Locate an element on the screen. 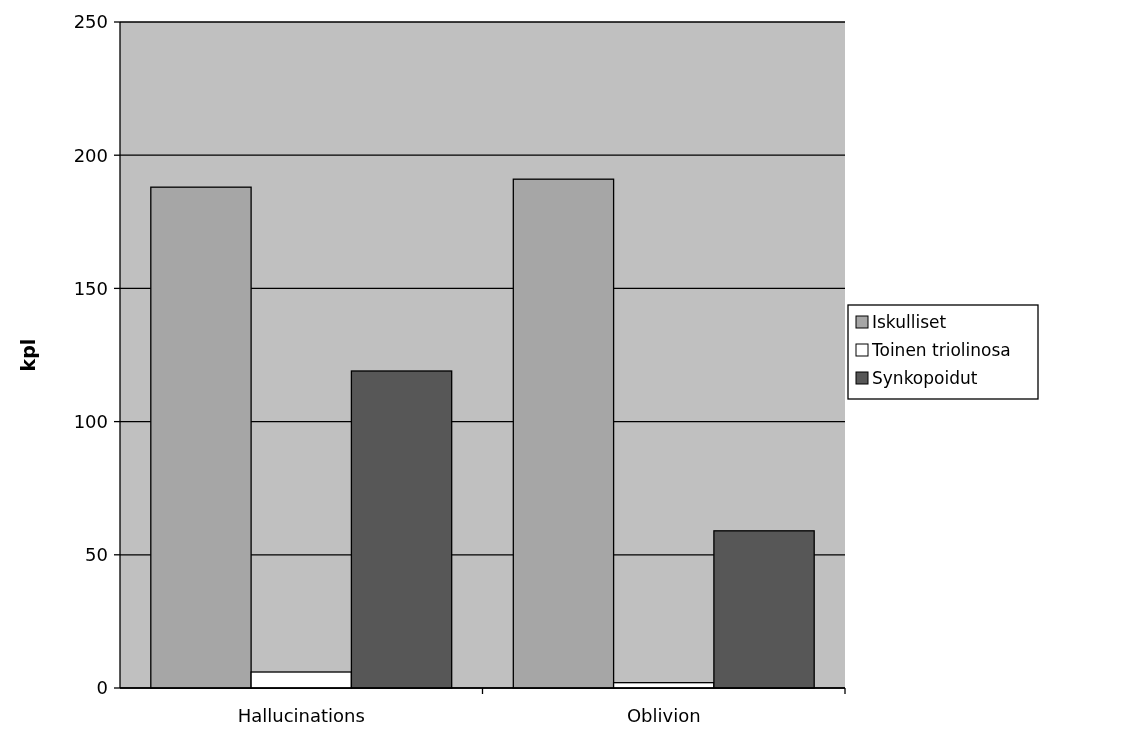  y-tick-label: 250 is located at coordinates (90, 22).